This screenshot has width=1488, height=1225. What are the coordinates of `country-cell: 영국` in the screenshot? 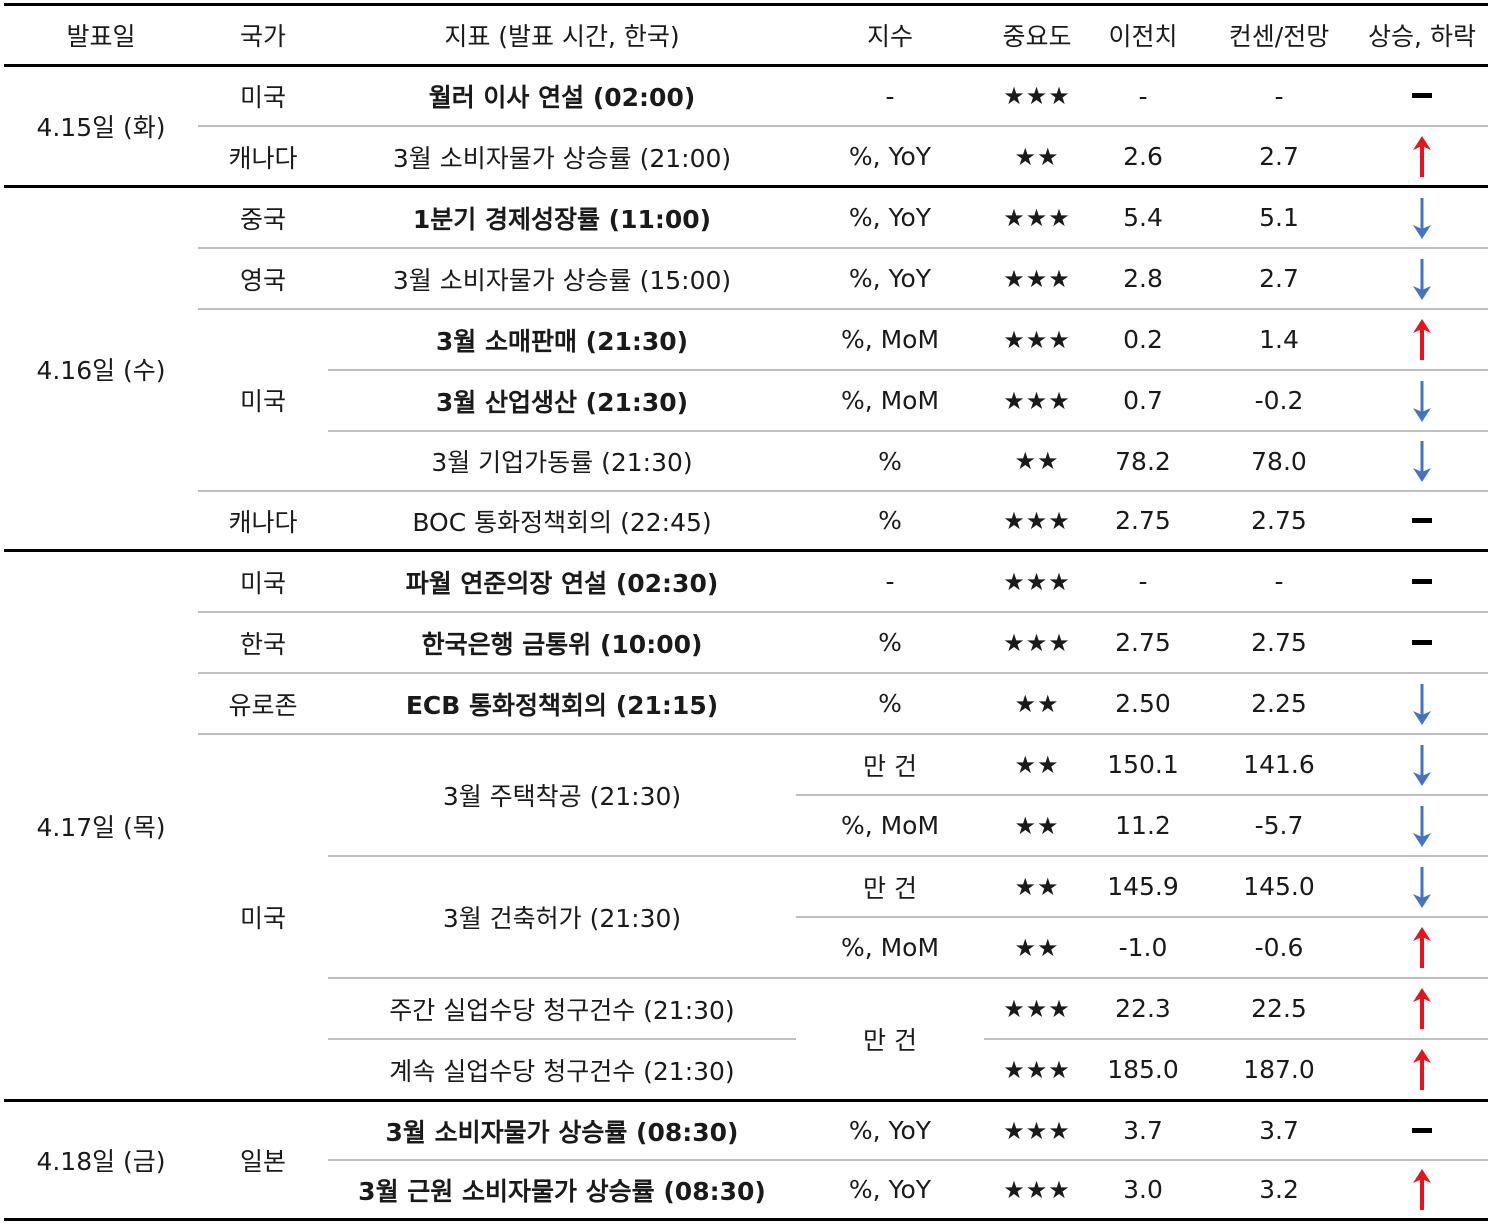 It's located at (262, 280).